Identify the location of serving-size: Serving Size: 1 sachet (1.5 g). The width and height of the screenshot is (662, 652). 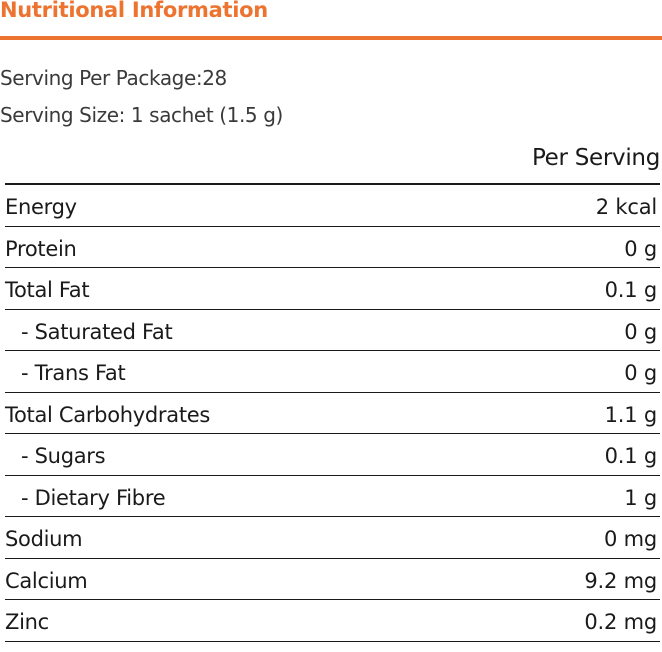
(141, 115).